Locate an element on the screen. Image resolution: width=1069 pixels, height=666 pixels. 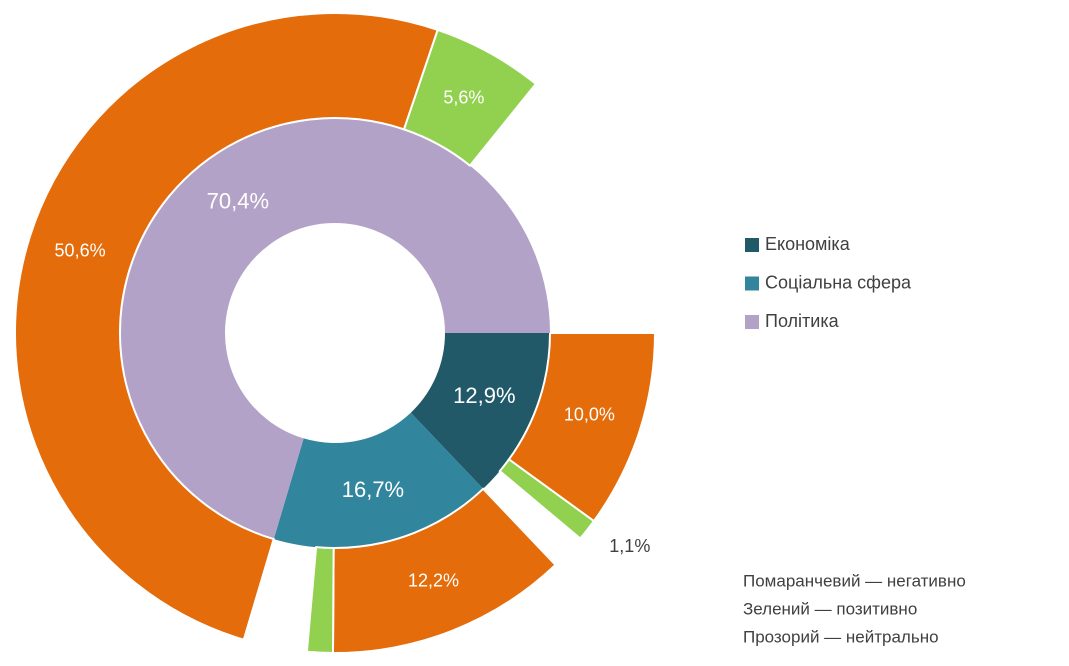
outer-label: 50,6% is located at coordinates (80, 251).